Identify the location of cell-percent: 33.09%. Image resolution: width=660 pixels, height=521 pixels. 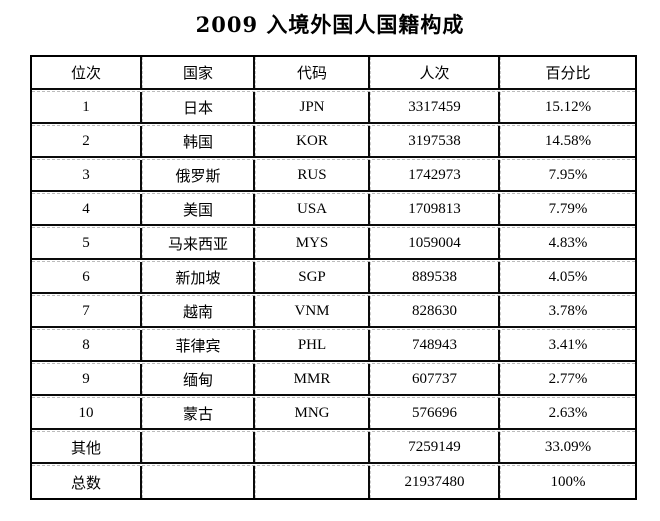
(567, 447).